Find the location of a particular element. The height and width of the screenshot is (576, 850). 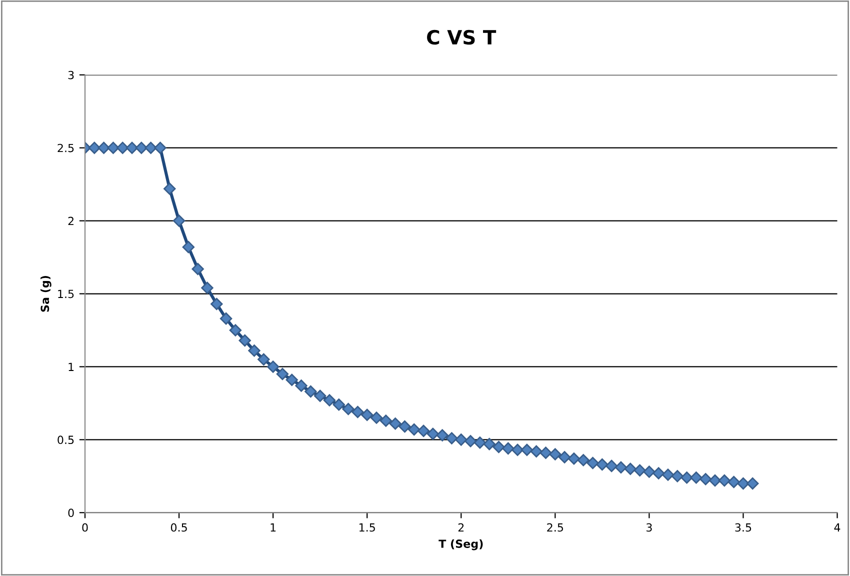

y-tick-label: 2.5 is located at coordinates (66, 148).